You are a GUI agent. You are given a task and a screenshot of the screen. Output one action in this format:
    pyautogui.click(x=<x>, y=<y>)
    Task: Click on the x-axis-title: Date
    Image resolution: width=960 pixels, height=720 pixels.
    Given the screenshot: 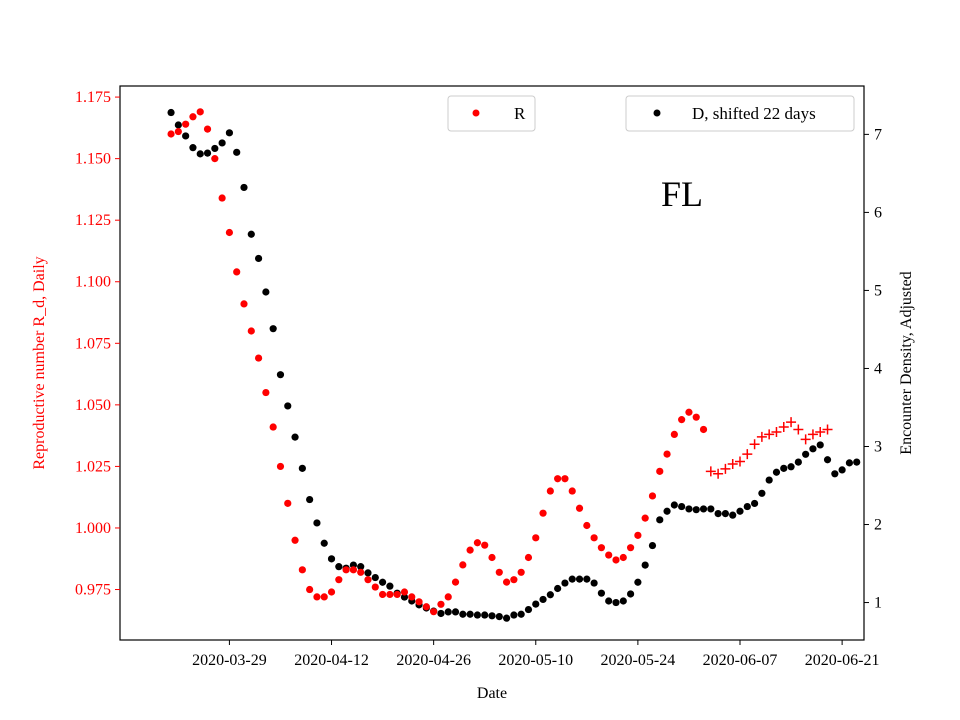 What is the action you would take?
    pyautogui.click(x=492, y=693)
    